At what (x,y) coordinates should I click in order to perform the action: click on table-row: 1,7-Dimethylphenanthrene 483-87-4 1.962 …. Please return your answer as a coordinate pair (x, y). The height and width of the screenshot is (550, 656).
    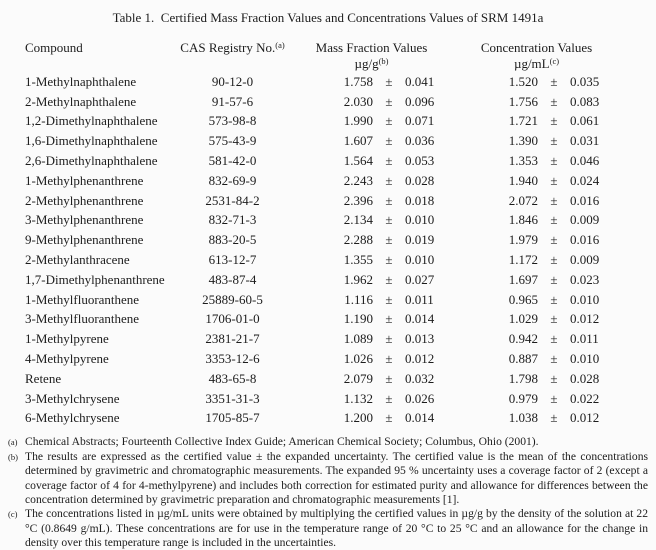
    Looking at the image, I should click on (316, 280).